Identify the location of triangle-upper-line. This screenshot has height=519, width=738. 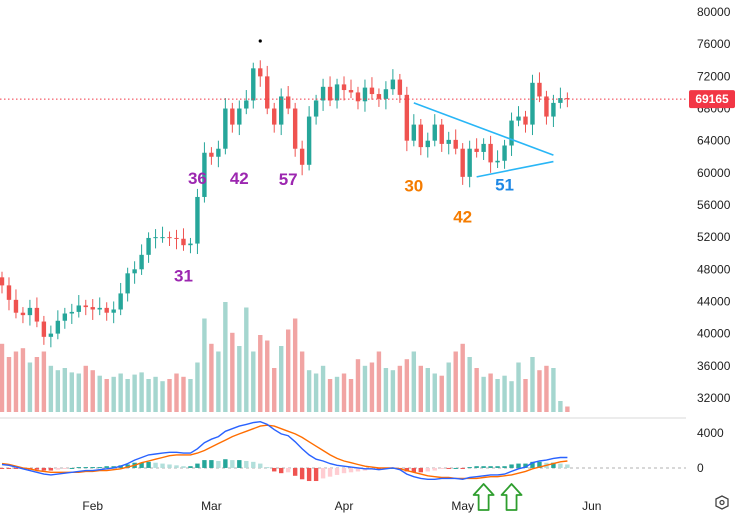
(483, 129).